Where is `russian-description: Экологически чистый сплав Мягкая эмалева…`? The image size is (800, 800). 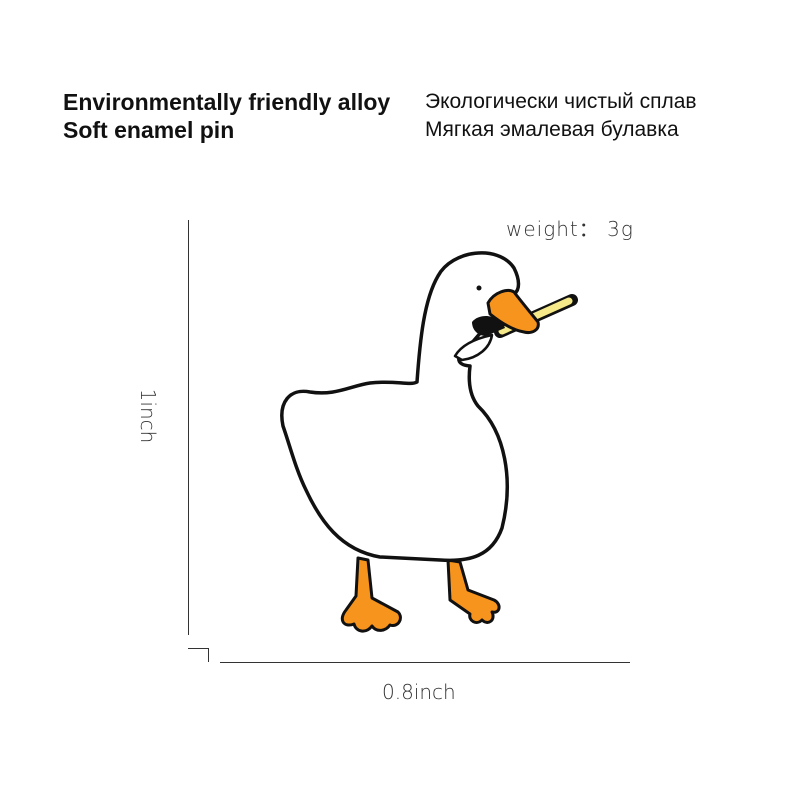 russian-description: Экологически чистый сплав Мягкая эмалева… is located at coordinates (561, 116).